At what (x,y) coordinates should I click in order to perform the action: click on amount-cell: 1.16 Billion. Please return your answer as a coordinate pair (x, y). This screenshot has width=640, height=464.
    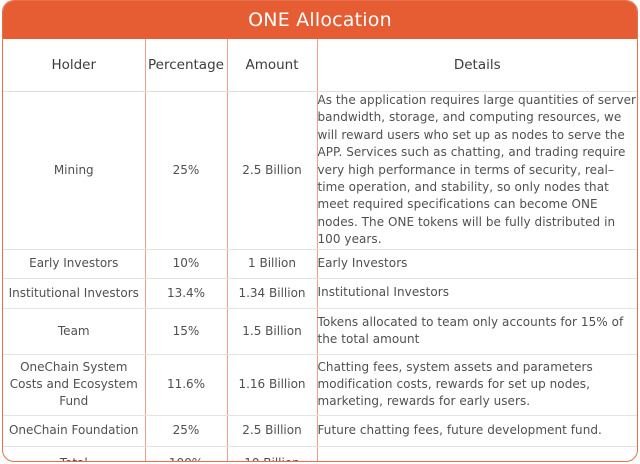
    Looking at the image, I should click on (272, 385).